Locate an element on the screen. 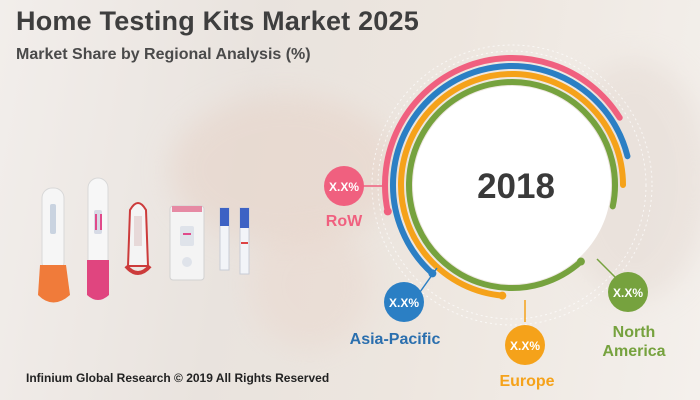 This screenshot has width=700, height=400. na-connector is located at coordinates (607, 269).